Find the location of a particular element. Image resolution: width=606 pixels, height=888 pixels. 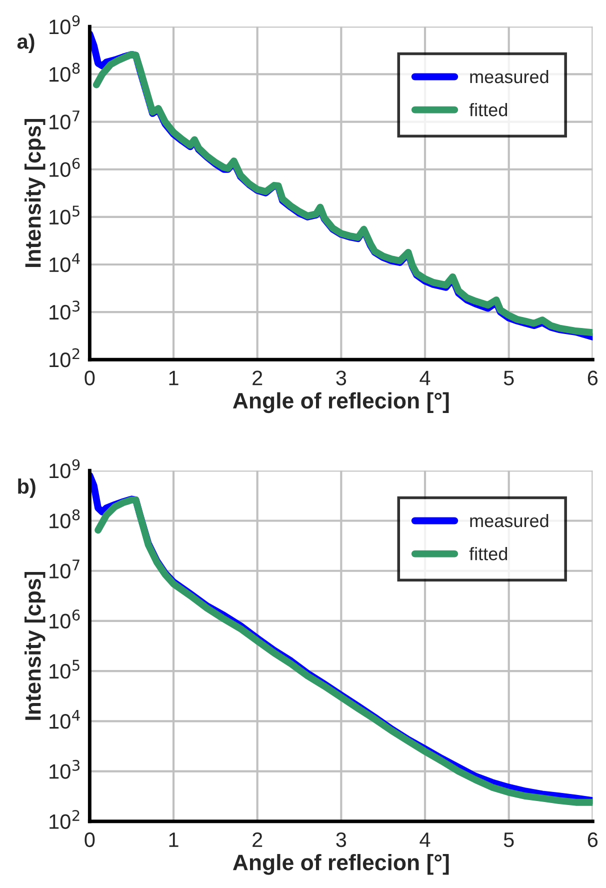

chart-title: b) is located at coordinates (27, 488).